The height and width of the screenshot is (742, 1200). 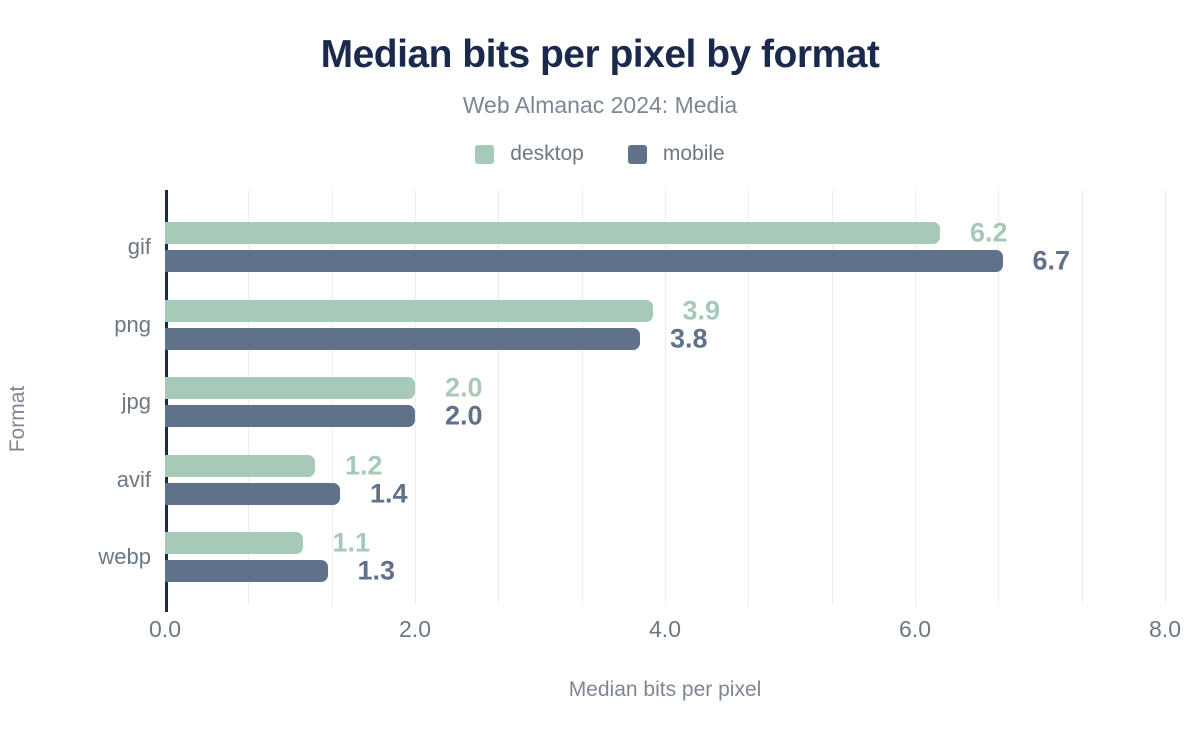 What do you see at coordinates (701, 310) in the screenshot?
I see `value-label-desktop-png: 3.9` at bounding box center [701, 310].